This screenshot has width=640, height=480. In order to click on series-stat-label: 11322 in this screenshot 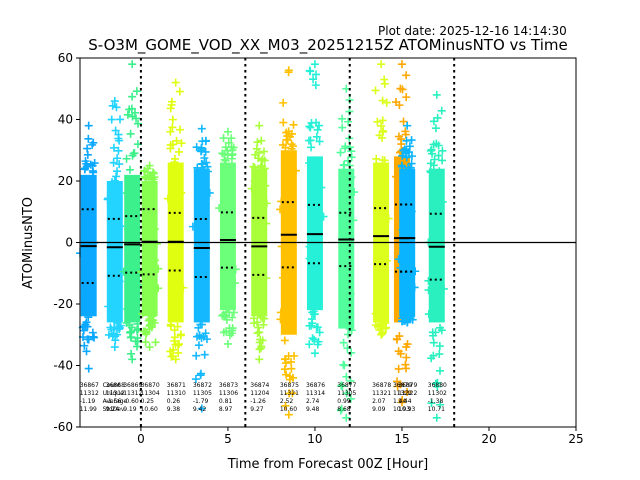, I will do `click(402, 393)`.